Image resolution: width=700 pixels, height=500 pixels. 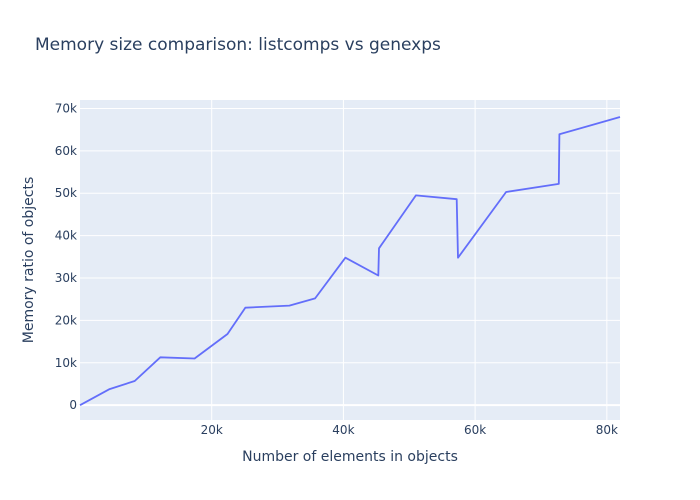 I want to click on y-tick-label: 0, so click(x=73, y=405).